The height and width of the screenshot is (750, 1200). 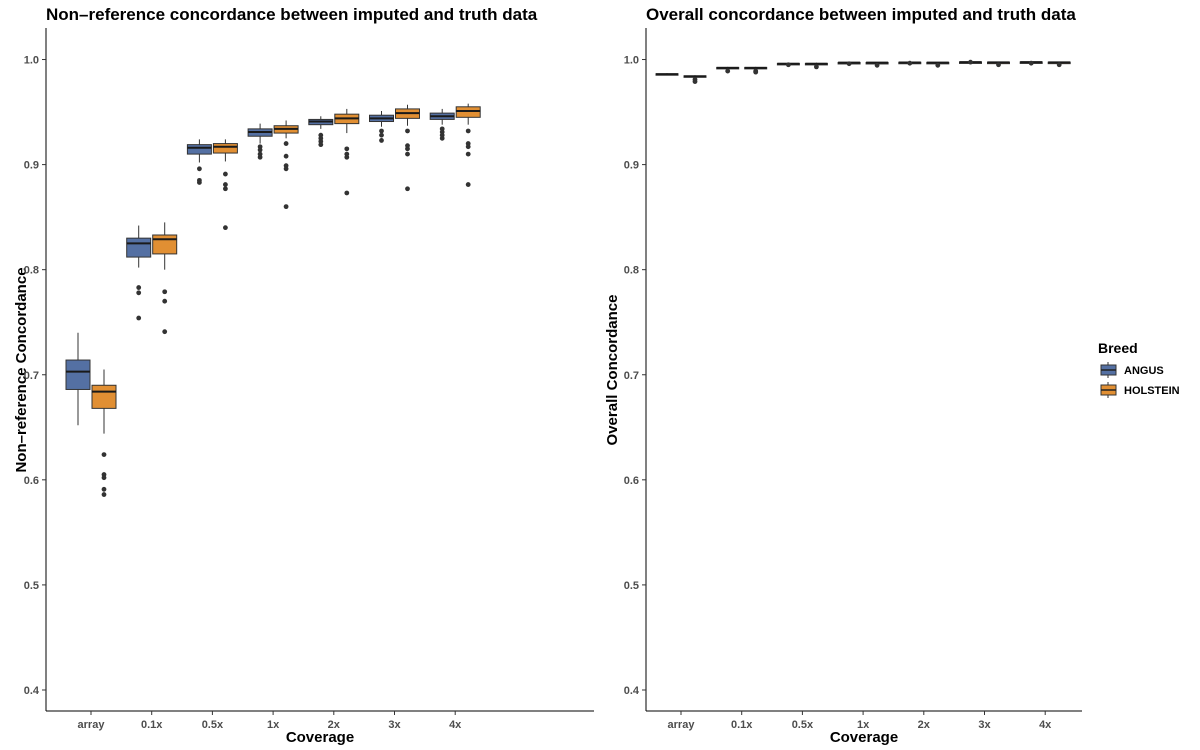 What do you see at coordinates (31, 376) in the screenshot?
I see `y-tick-label: 0.7` at bounding box center [31, 376].